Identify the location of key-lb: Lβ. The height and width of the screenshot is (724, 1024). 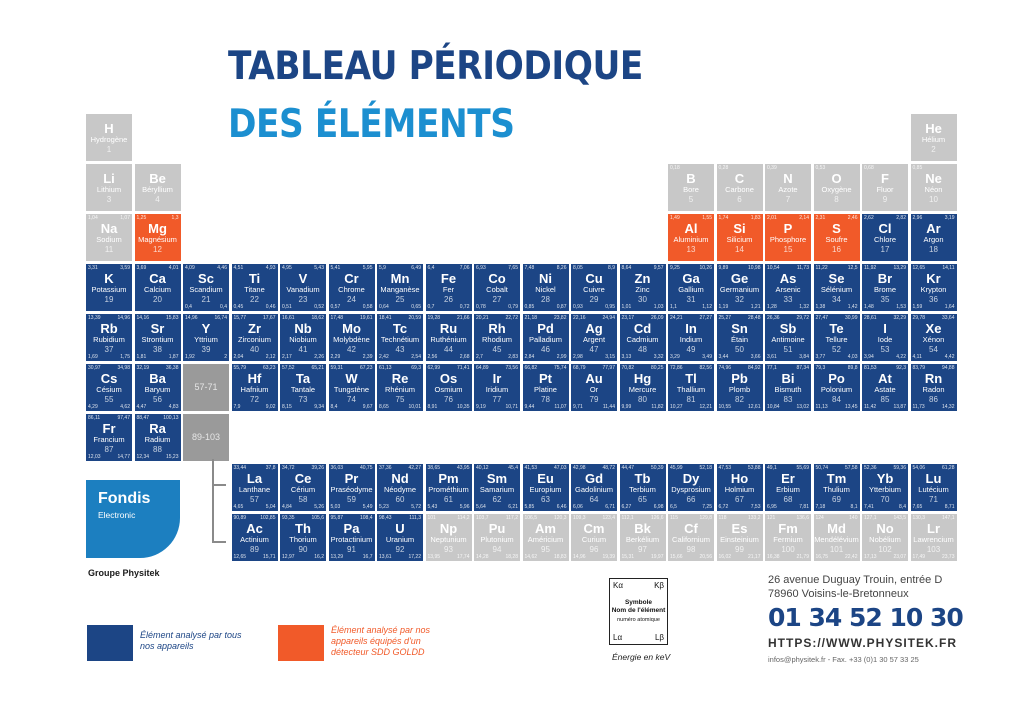
(659, 637).